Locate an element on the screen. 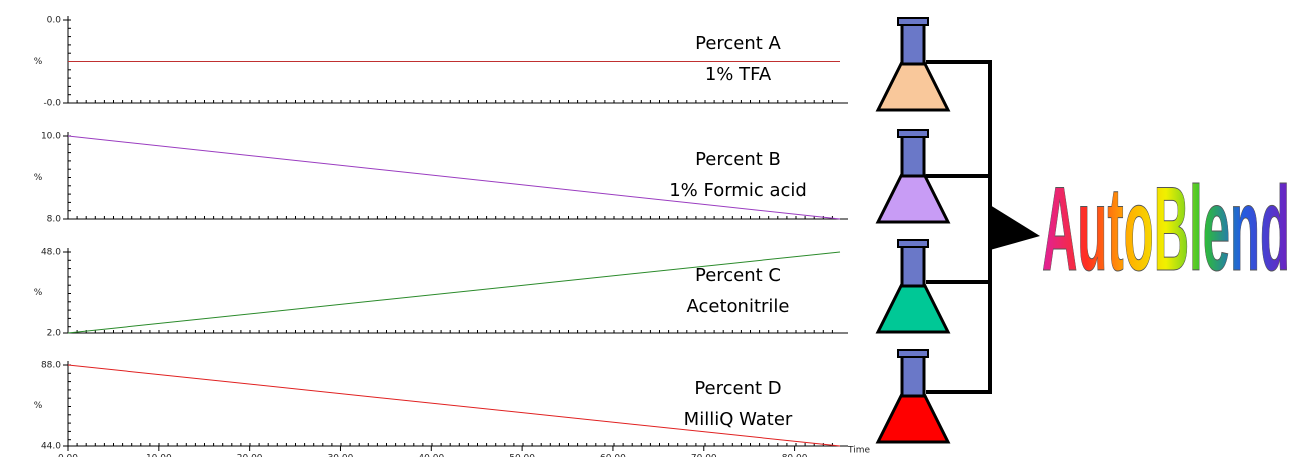 The height and width of the screenshot is (457, 1294). x-tick-label: 50.00 is located at coordinates (522, 455).